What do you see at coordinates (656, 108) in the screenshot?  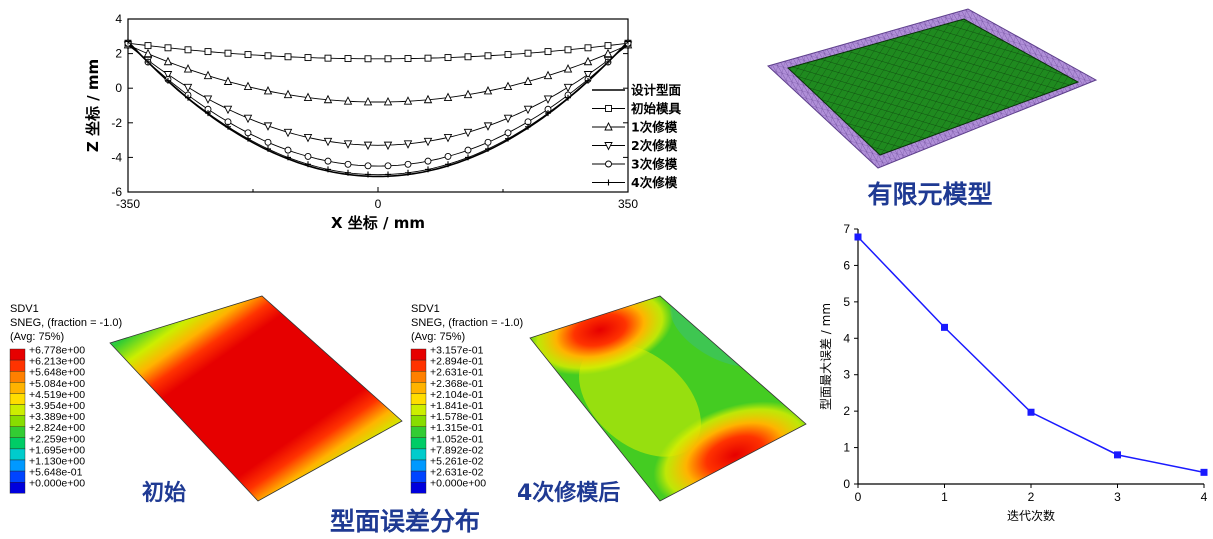 I see `legend-label: 初始模具` at bounding box center [656, 108].